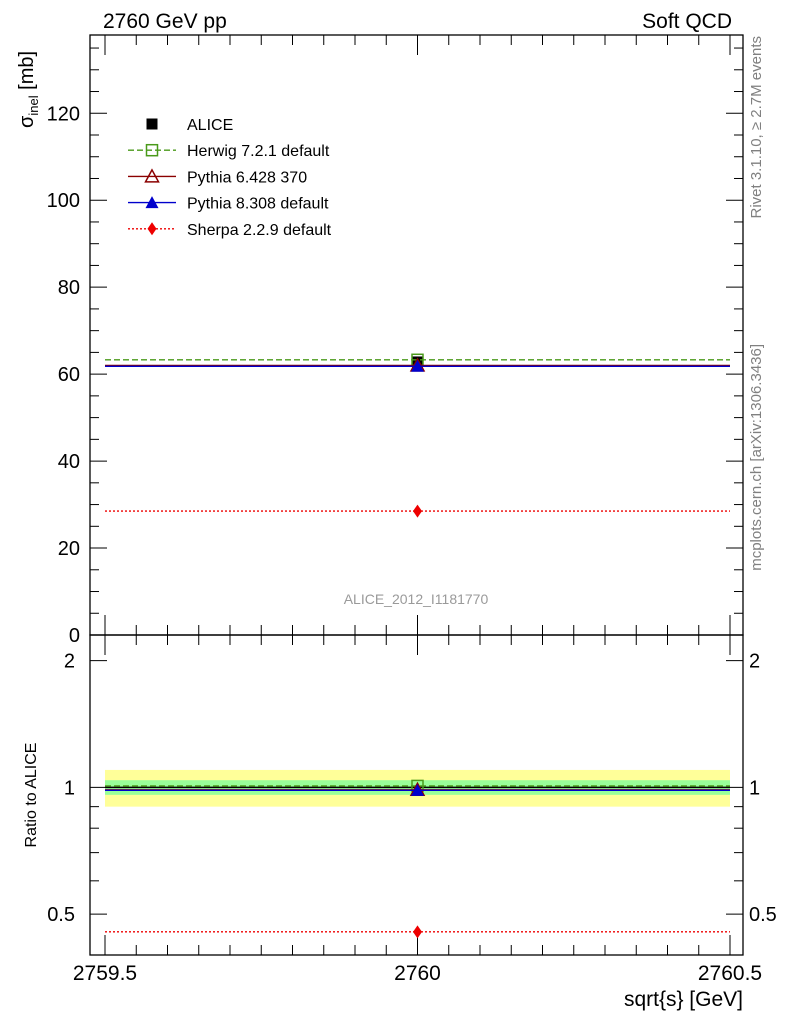 The image size is (786, 1024). Describe the element at coordinates (74, 636) in the screenshot. I see `y-tick-label: 0` at that location.